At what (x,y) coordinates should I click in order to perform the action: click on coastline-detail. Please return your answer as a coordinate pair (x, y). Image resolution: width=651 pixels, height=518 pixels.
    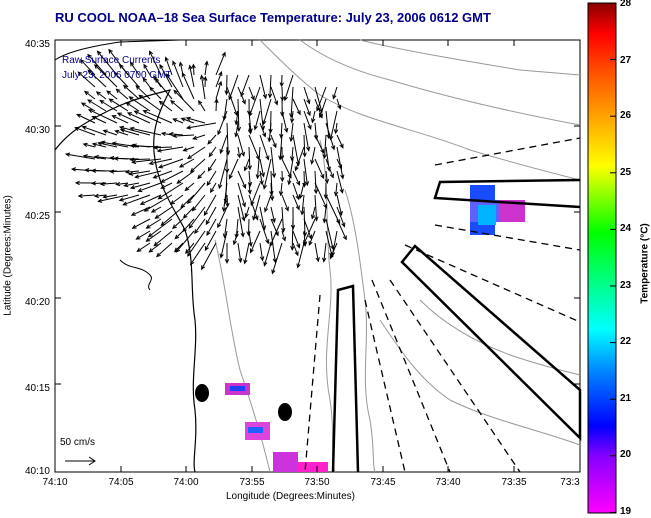
    Looking at the image, I should click on (135, 275).